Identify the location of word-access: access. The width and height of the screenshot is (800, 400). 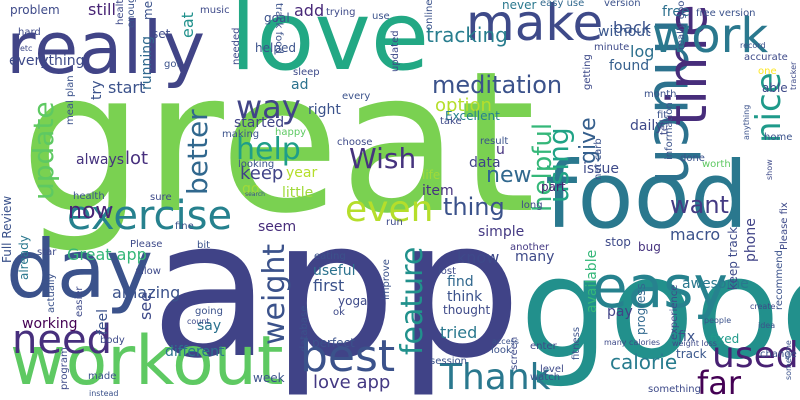
(505, 341).